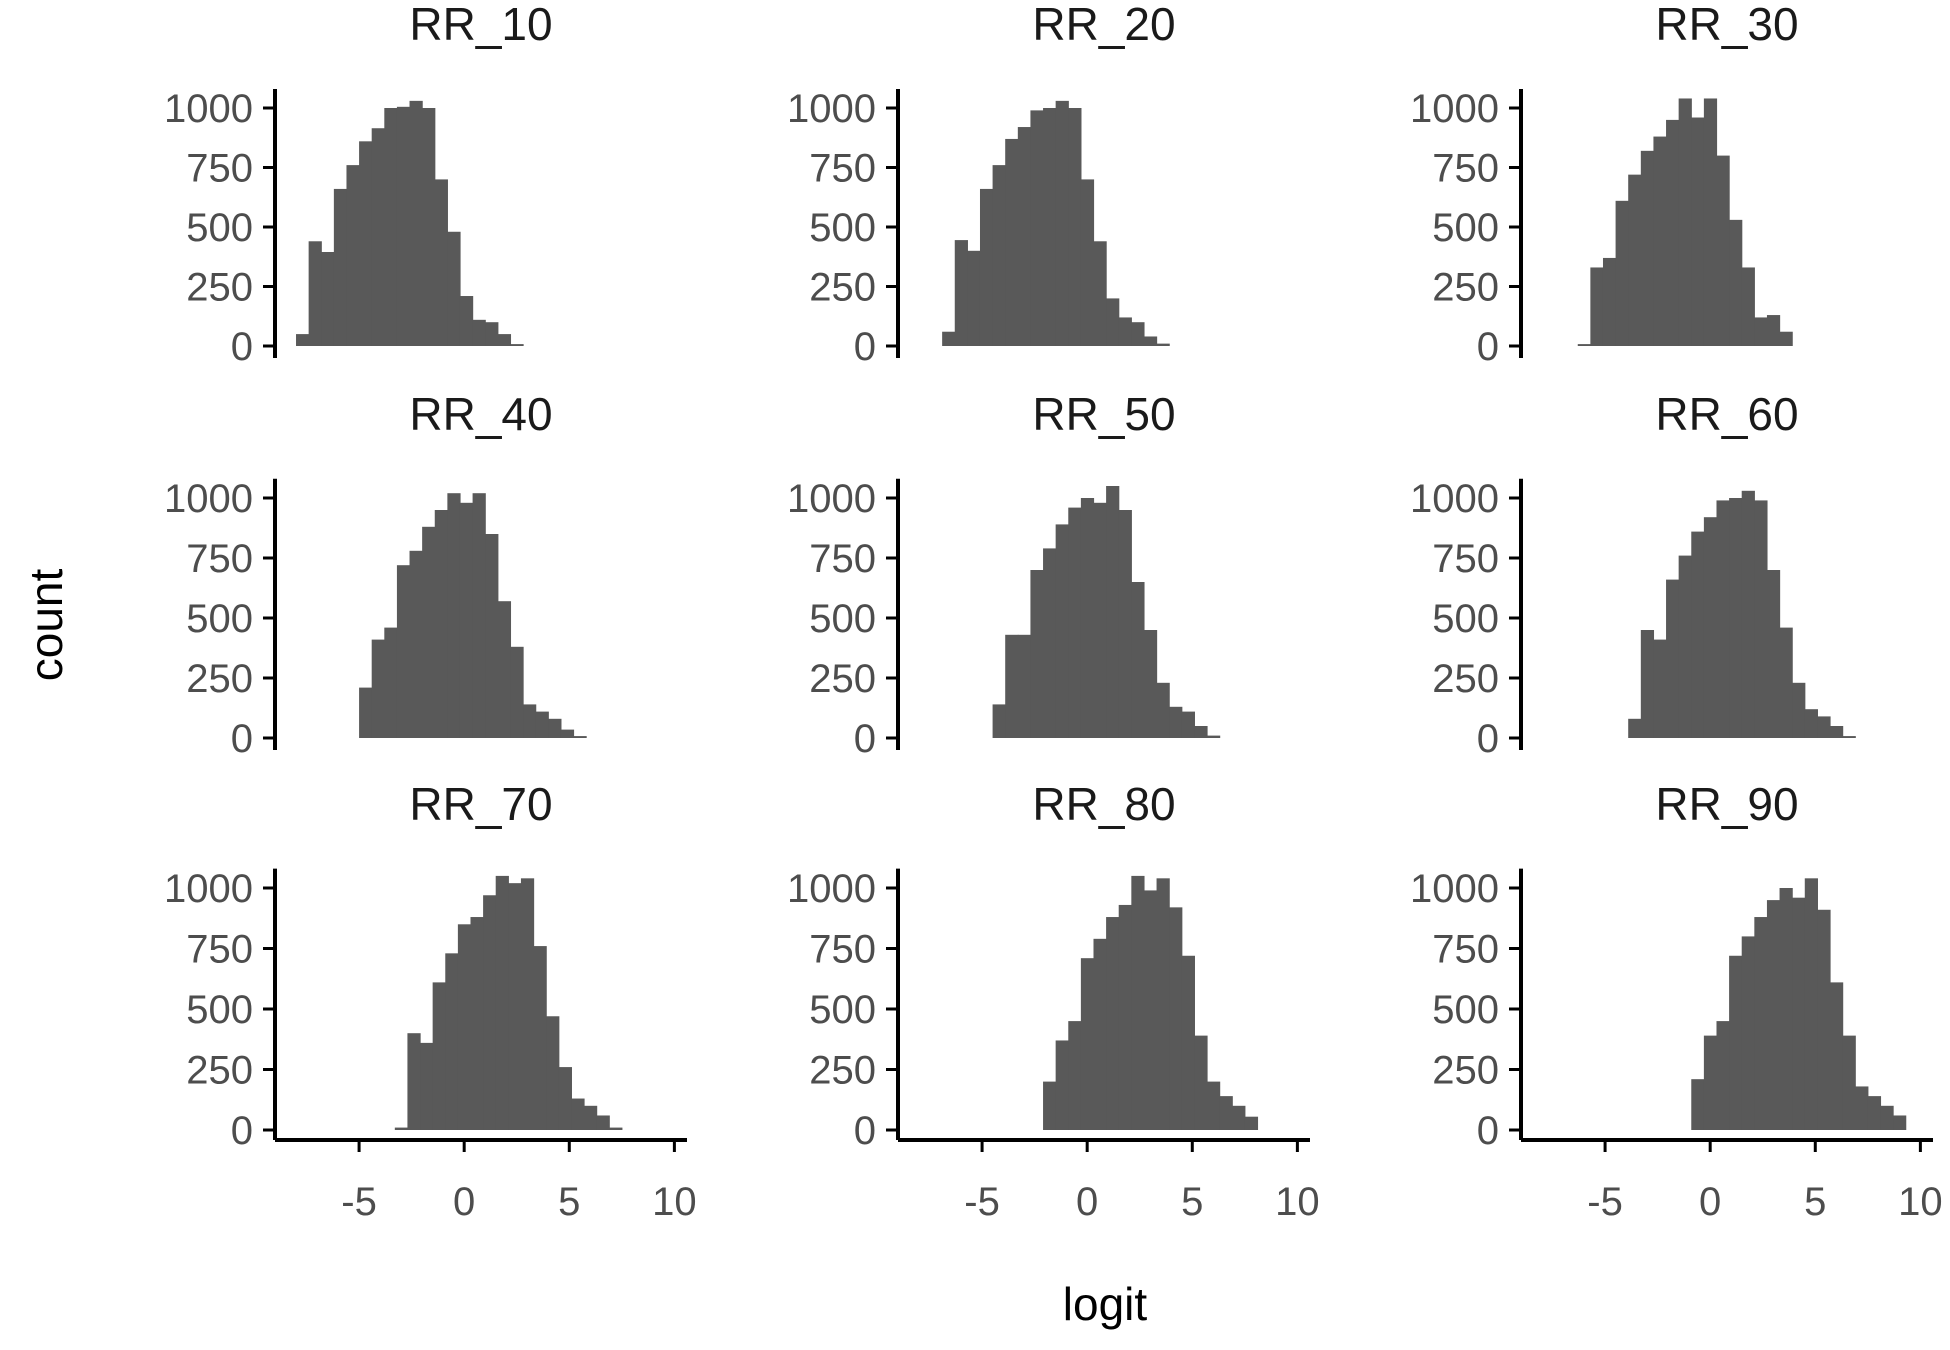  I want to click on x-tick-label: 10, so click(674, 1202).